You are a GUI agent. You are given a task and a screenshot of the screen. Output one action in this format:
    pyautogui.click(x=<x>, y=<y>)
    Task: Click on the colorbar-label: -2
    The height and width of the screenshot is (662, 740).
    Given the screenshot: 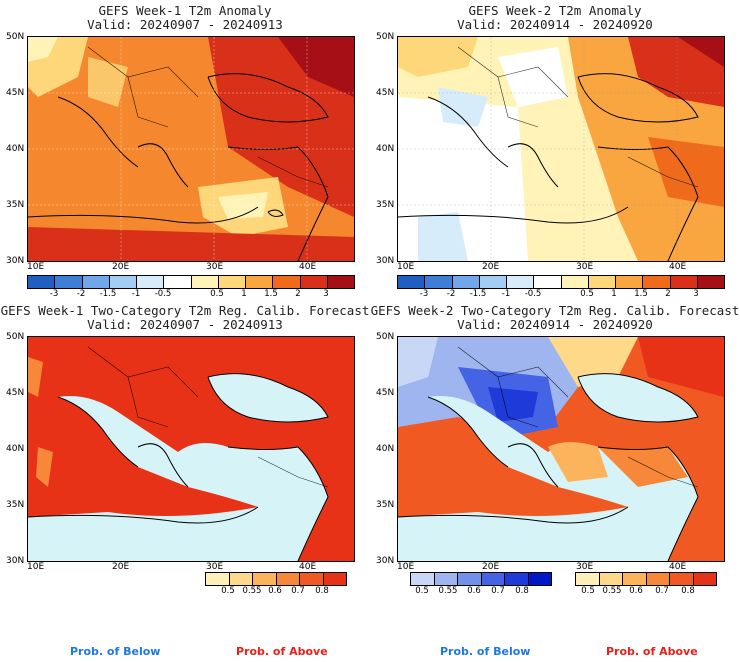 What is the action you would take?
    pyautogui.click(x=451, y=294)
    